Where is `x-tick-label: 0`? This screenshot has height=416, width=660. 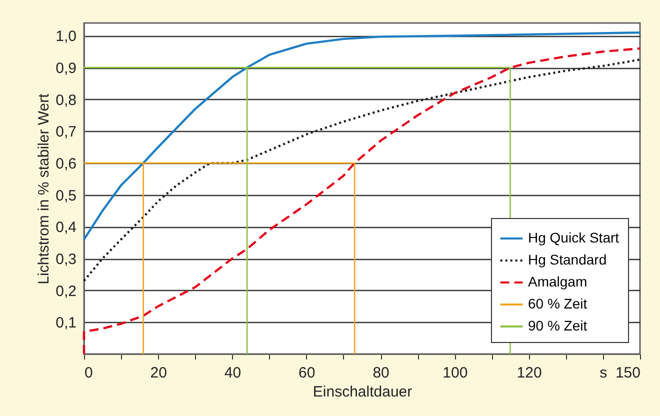 x-tick-label: 0 is located at coordinates (88, 373).